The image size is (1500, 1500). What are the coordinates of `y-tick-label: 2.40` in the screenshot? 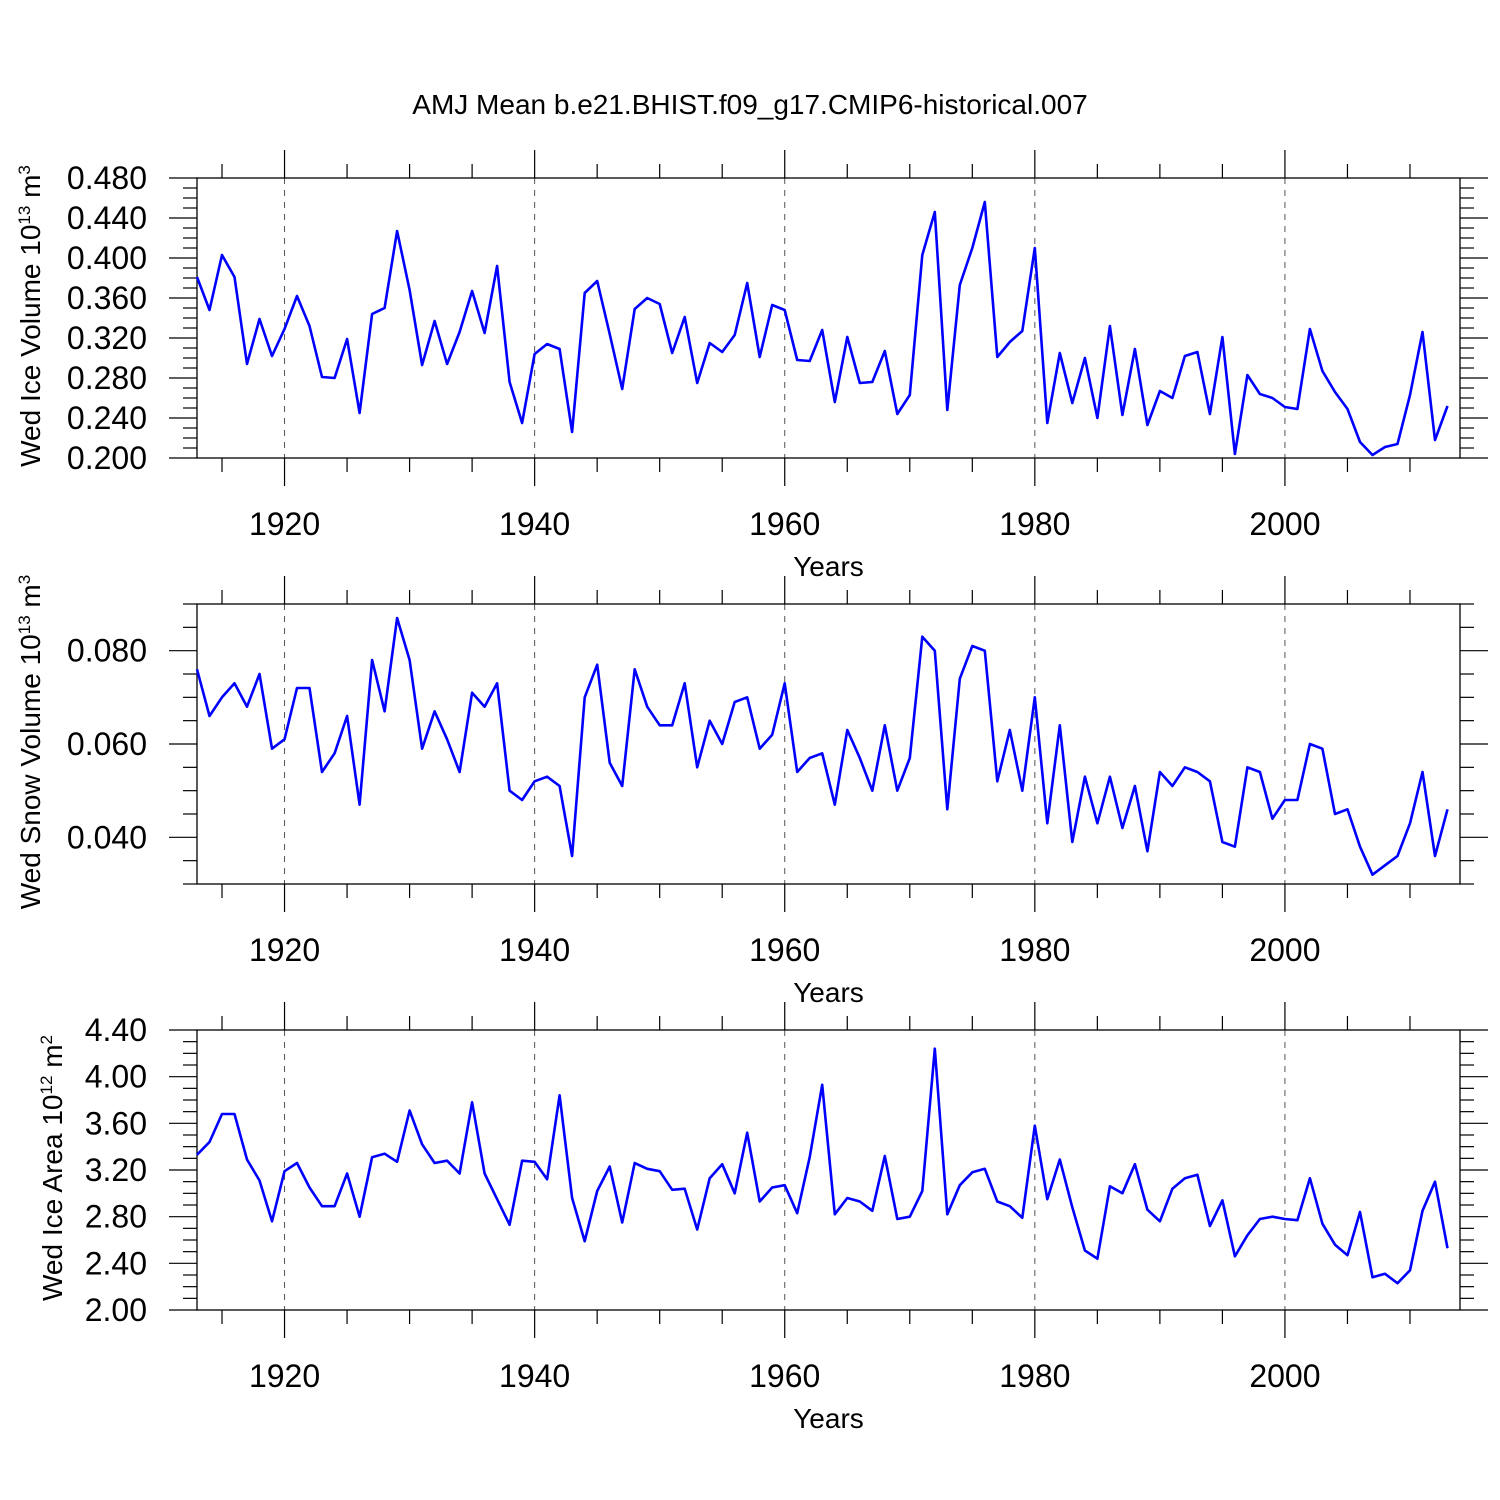 It's located at (116, 1263).